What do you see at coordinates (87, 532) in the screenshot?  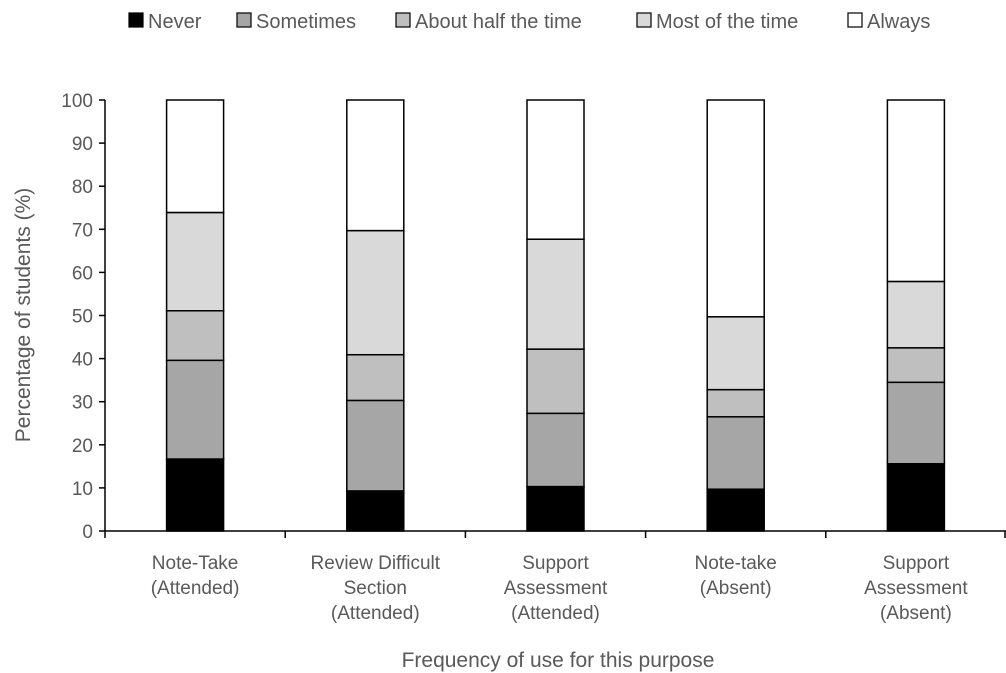 I see `y-tick-label-0: 0` at bounding box center [87, 532].